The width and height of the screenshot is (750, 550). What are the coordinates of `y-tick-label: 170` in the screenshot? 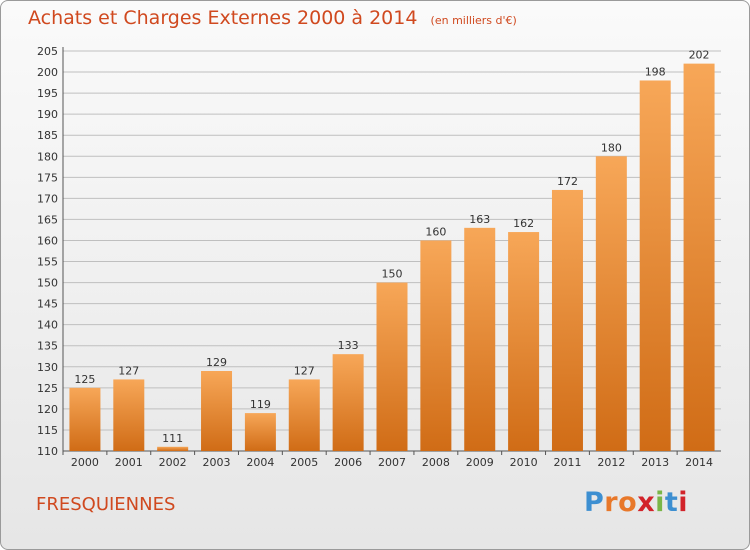 It's located at (47, 198).